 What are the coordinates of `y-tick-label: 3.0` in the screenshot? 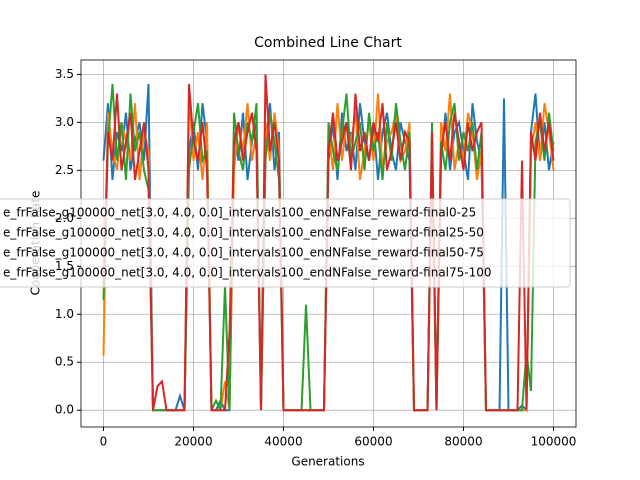 It's located at (64, 122).